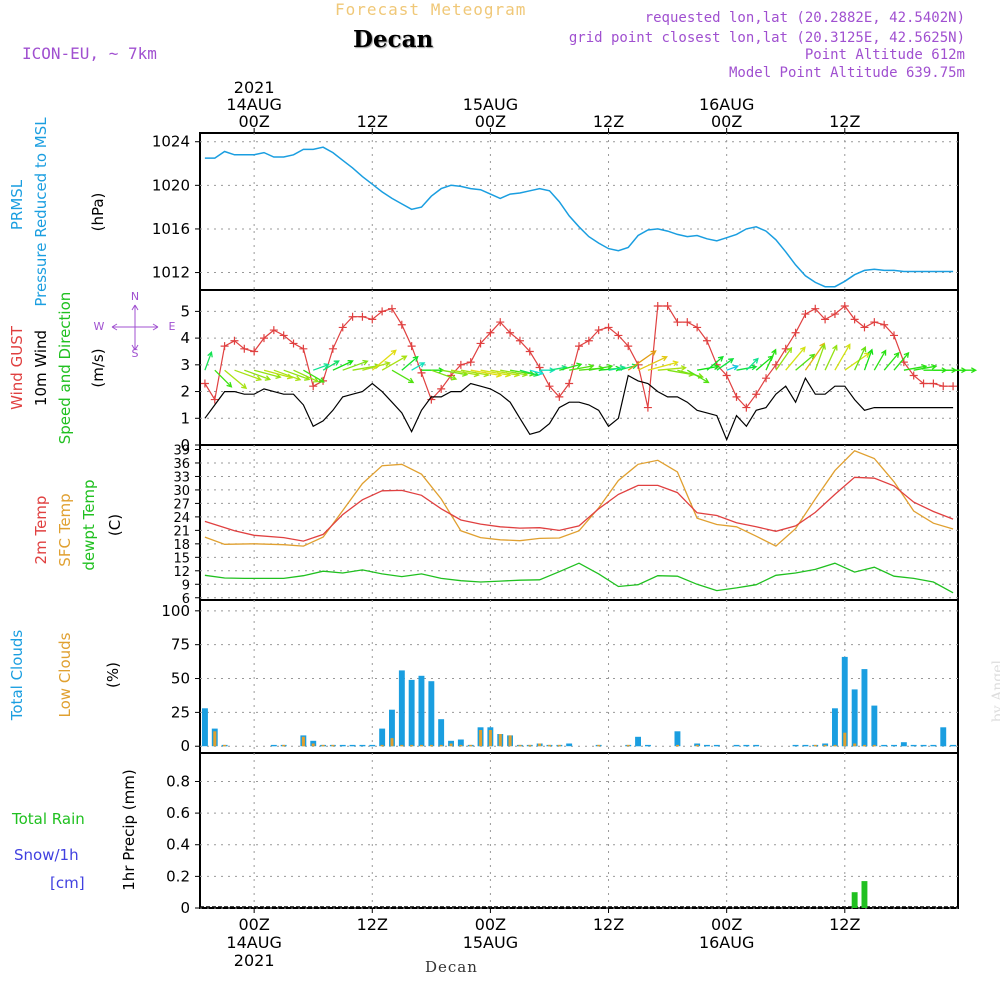 The image size is (1000, 1000). I want to click on ytick-label: 50, so click(180, 679).